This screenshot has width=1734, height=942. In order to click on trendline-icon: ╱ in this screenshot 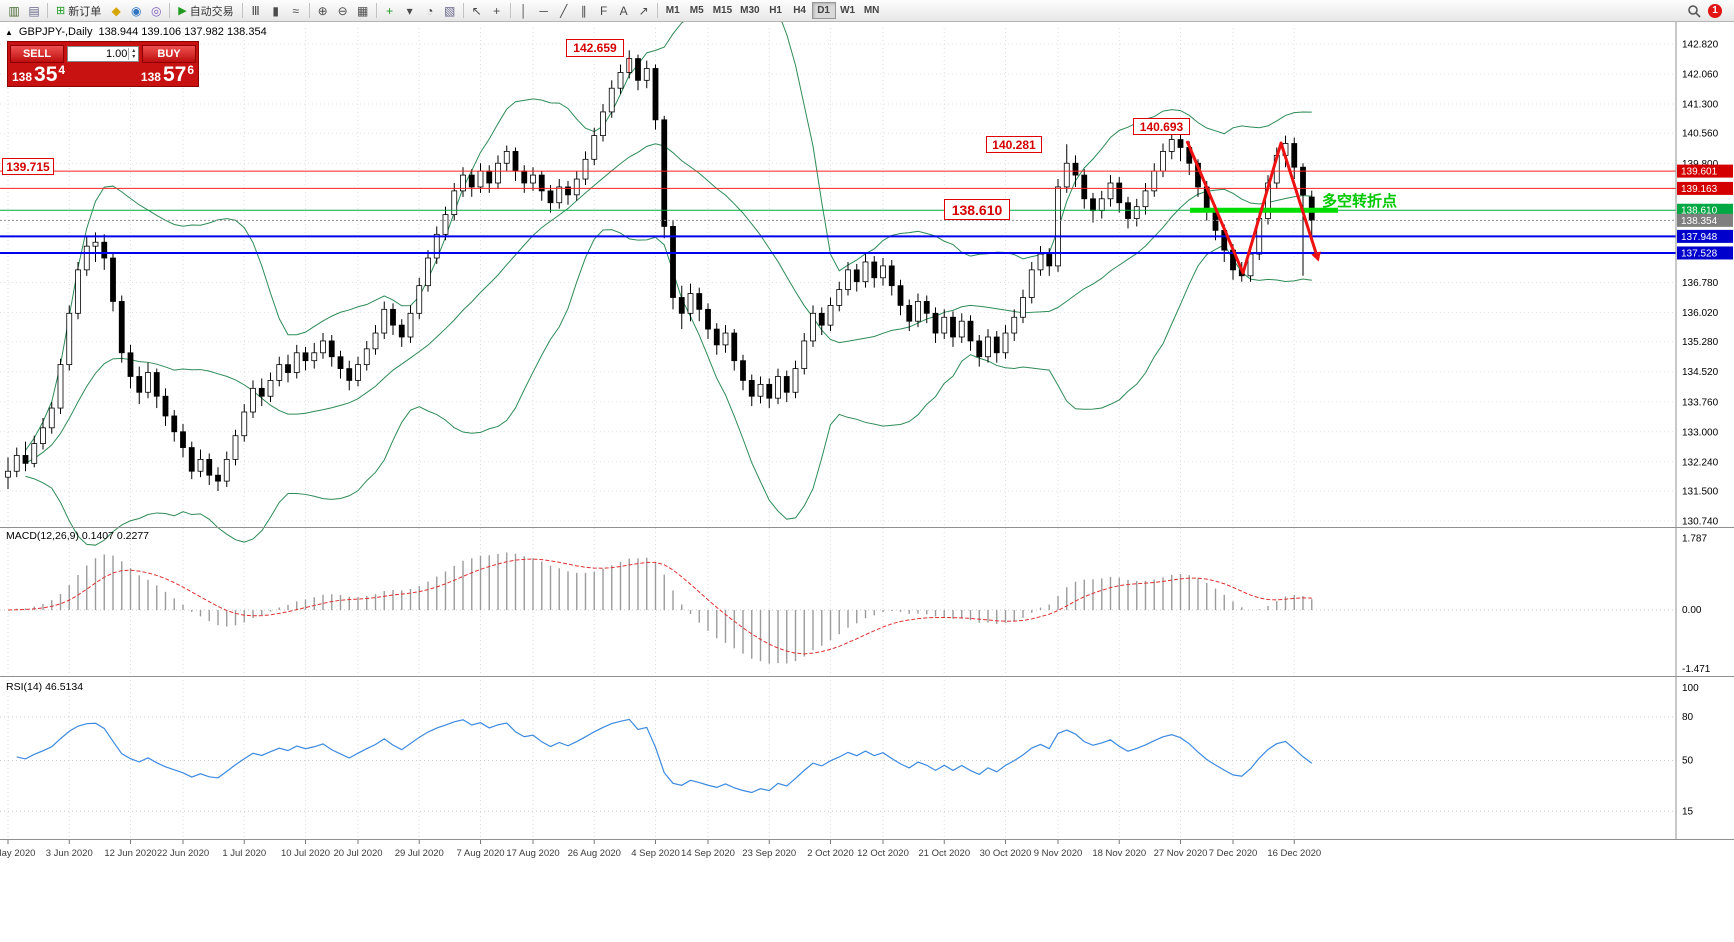, I will do `click(564, 10)`.